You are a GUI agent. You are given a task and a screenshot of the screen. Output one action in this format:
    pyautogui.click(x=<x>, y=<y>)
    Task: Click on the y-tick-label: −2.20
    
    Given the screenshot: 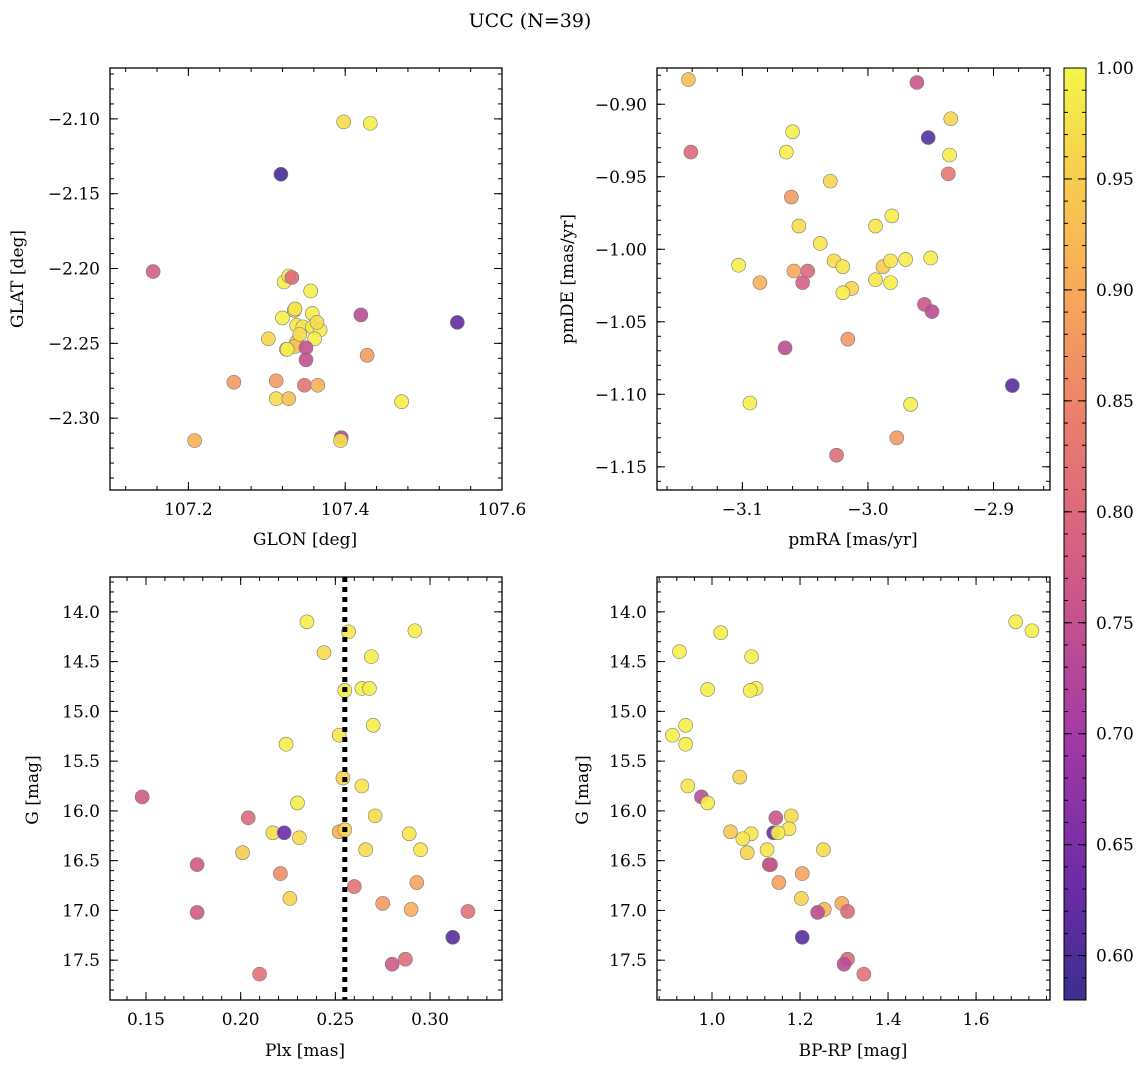 What is the action you would take?
    pyautogui.click(x=74, y=270)
    